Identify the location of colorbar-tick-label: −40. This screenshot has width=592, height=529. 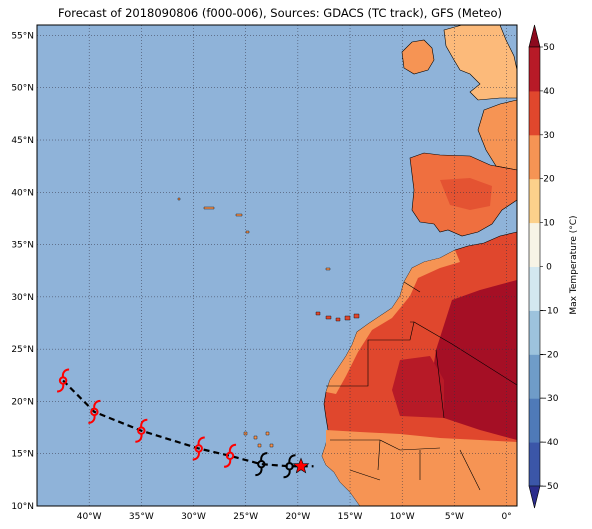
(549, 443).